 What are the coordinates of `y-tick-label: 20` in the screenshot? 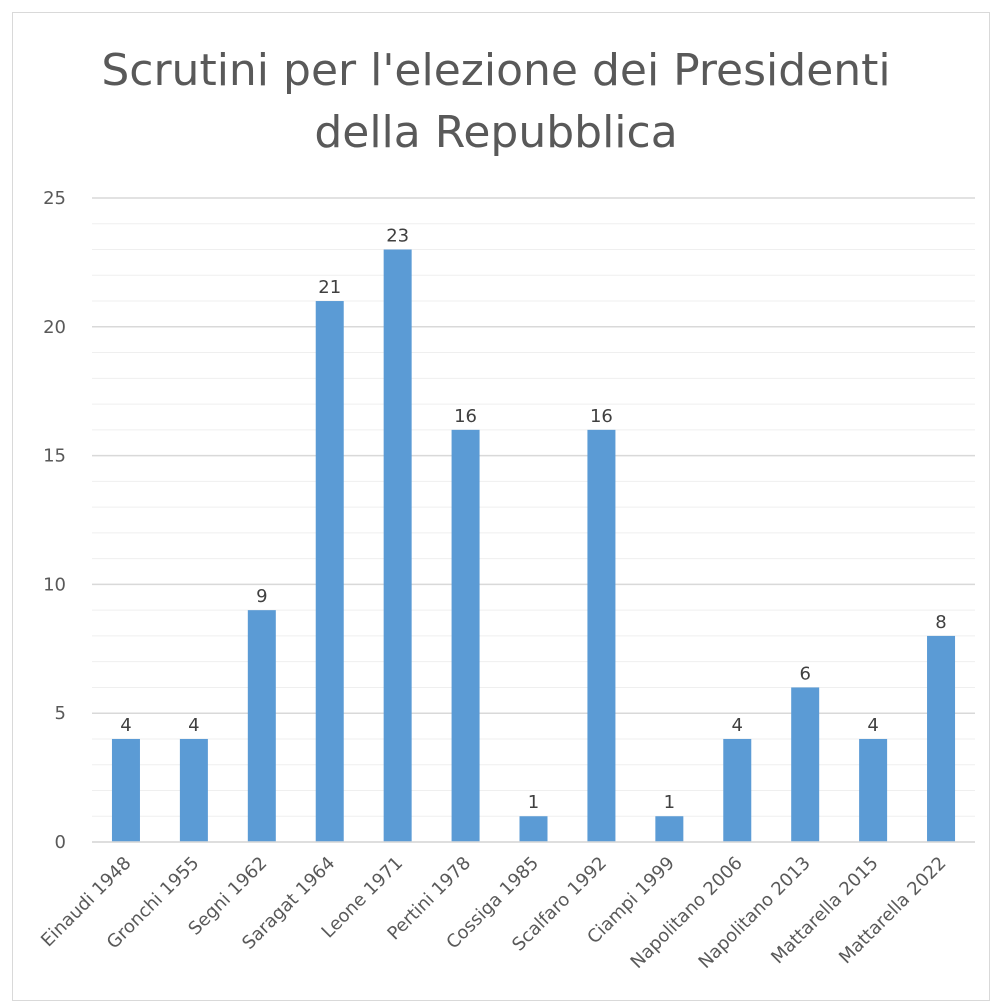 It's located at (54, 327).